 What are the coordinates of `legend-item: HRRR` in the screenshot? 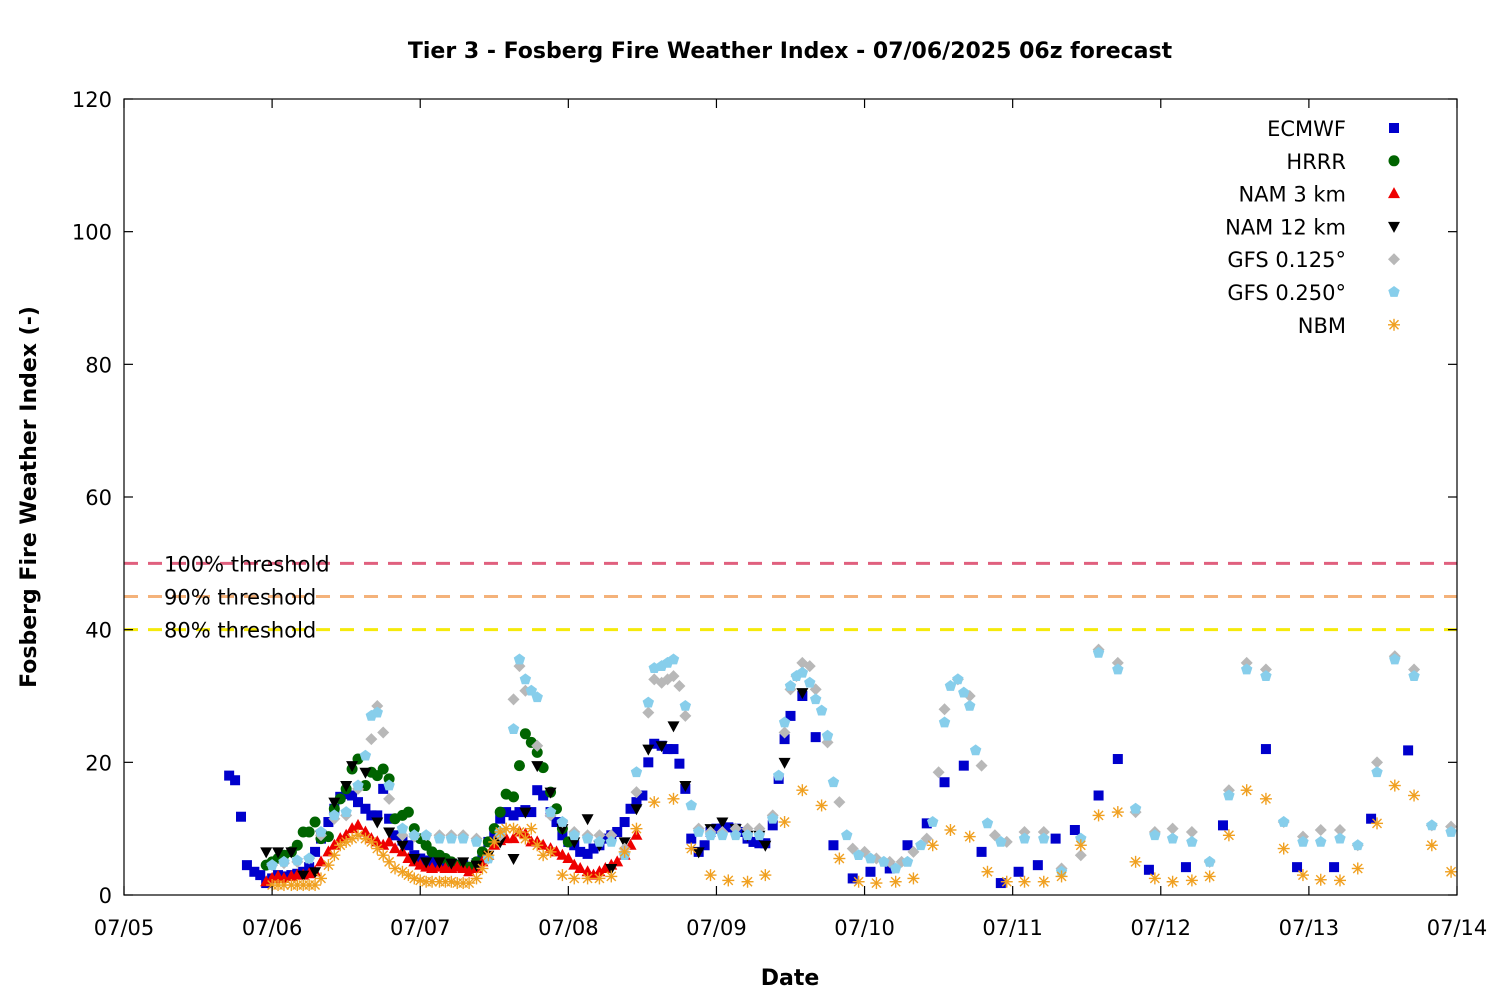 It's located at (1343, 162).